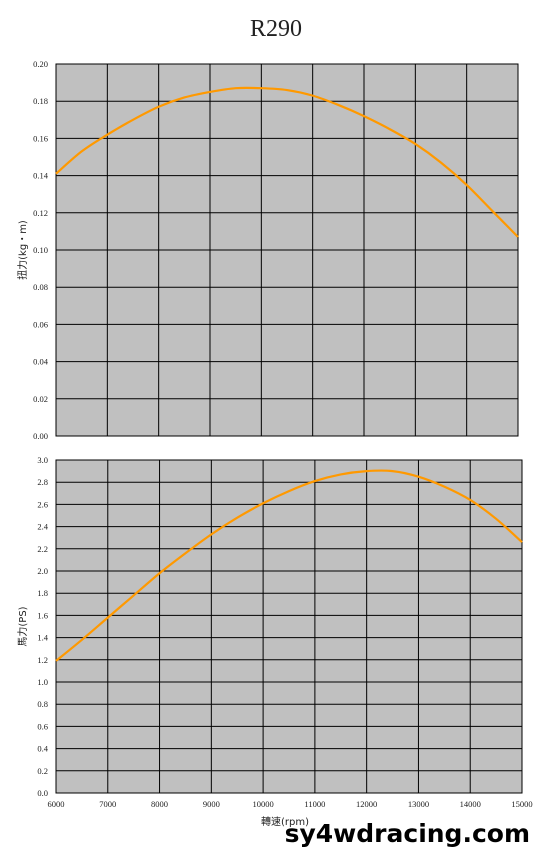  I want to click on y-tick-label: 2.8, so click(42, 482).